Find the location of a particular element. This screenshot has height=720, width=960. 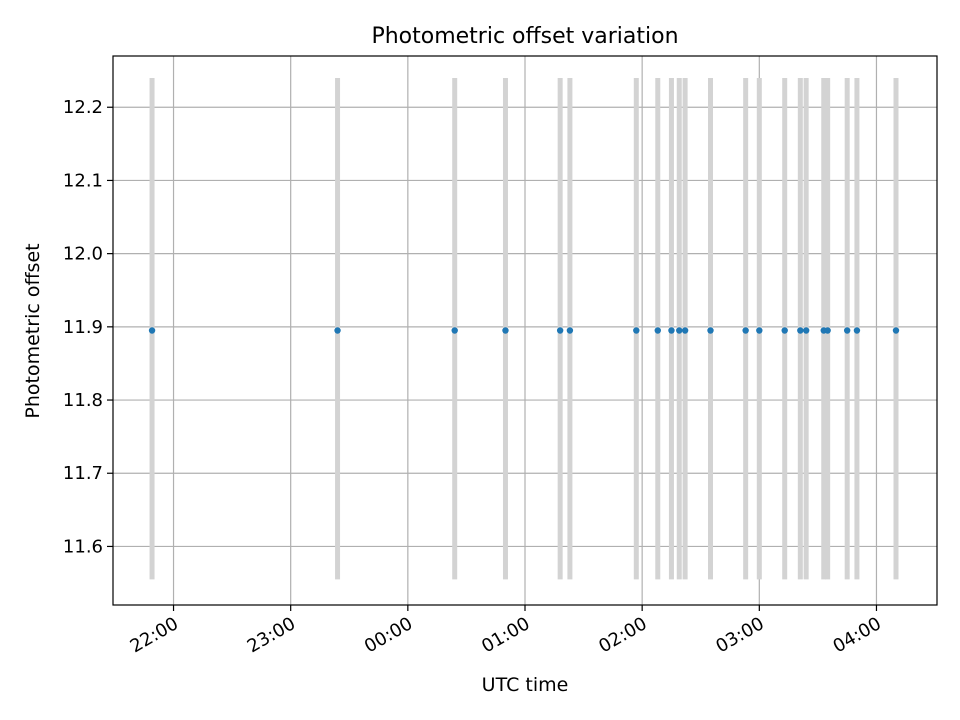

x-tick-label: 22:00 is located at coordinates (154, 635).